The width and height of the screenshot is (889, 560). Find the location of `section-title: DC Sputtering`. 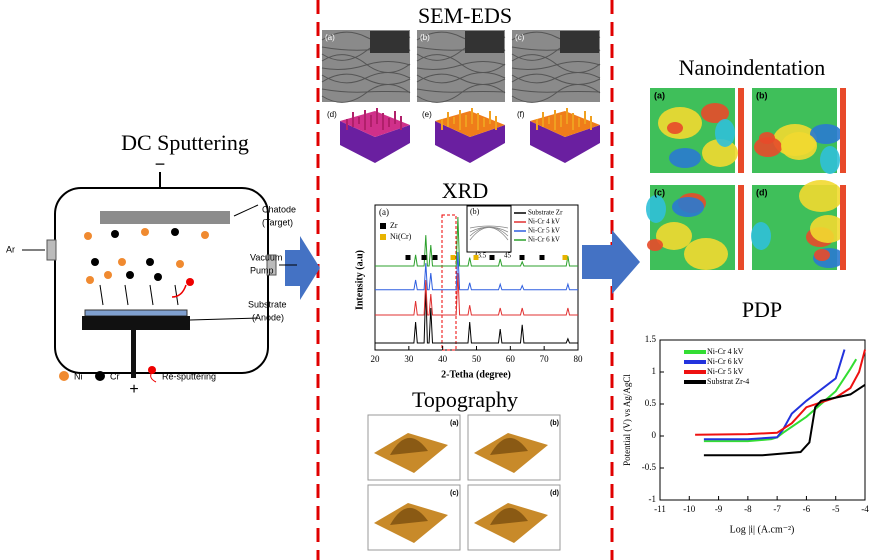

section-title: DC Sputtering is located at coordinates (185, 142).